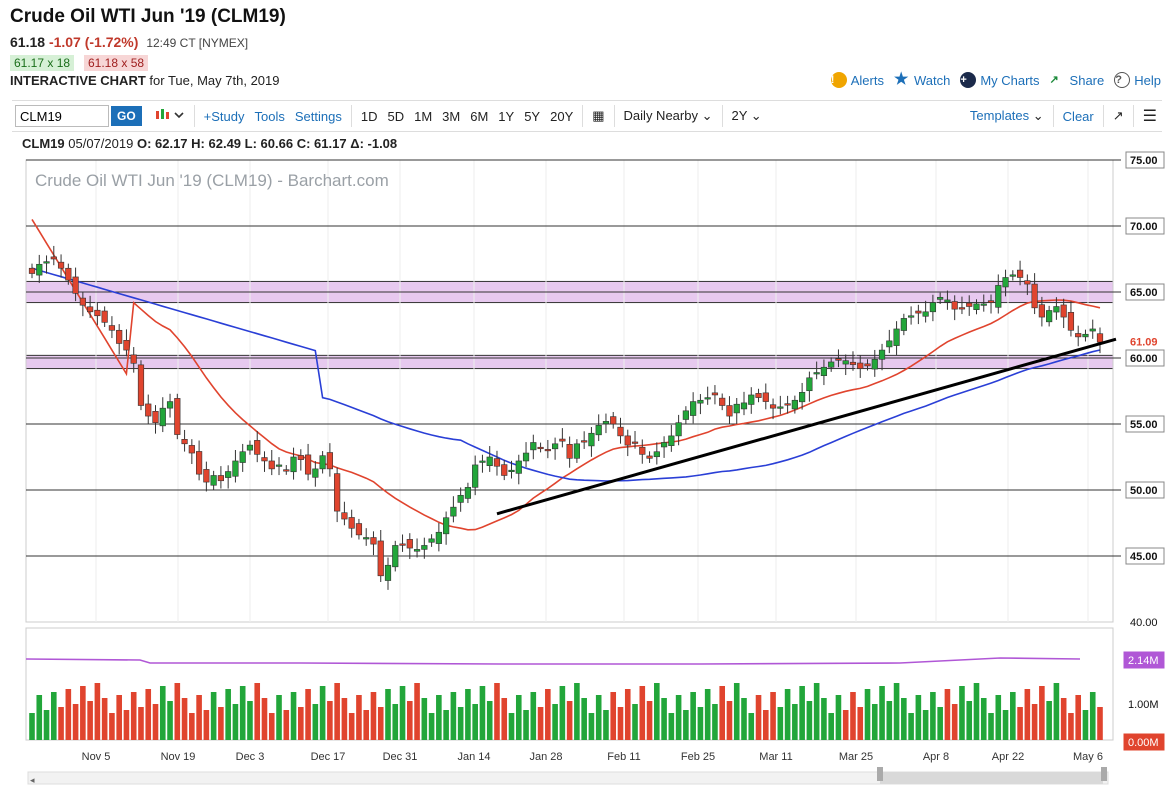 The height and width of the screenshot is (788, 1171). I want to click on date-tick-label: Dec 3, so click(250, 757).